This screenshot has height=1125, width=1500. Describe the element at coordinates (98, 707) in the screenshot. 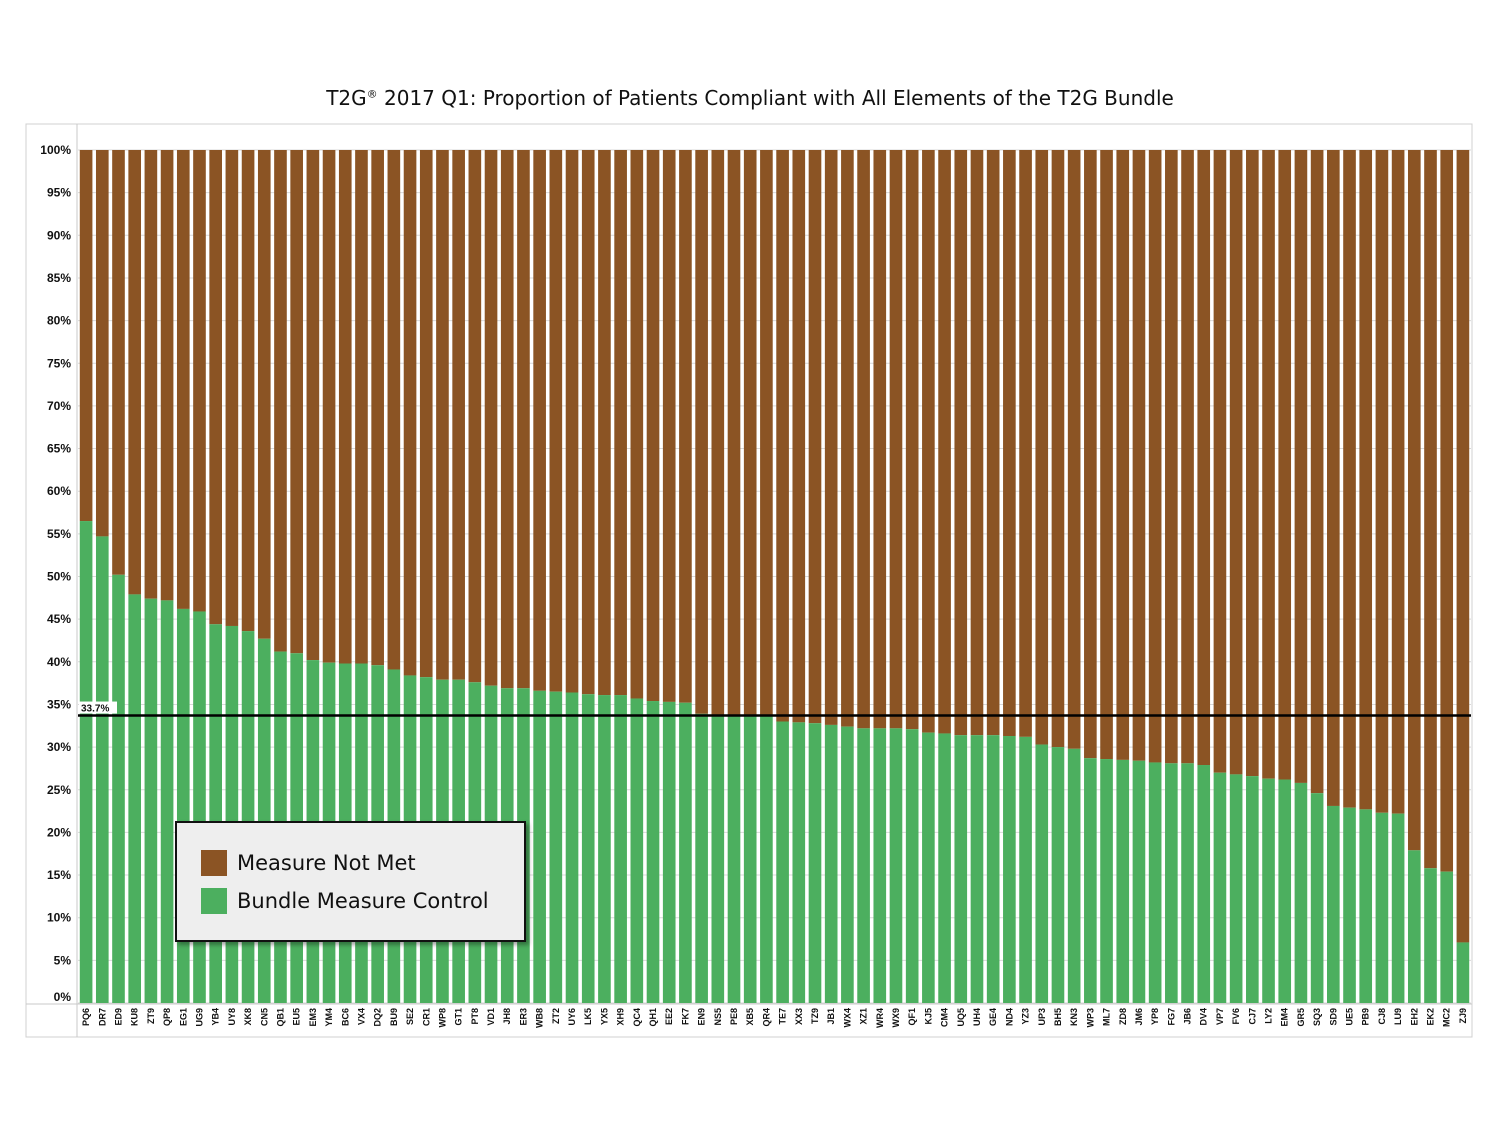

I see `reference-label-background` at that location.